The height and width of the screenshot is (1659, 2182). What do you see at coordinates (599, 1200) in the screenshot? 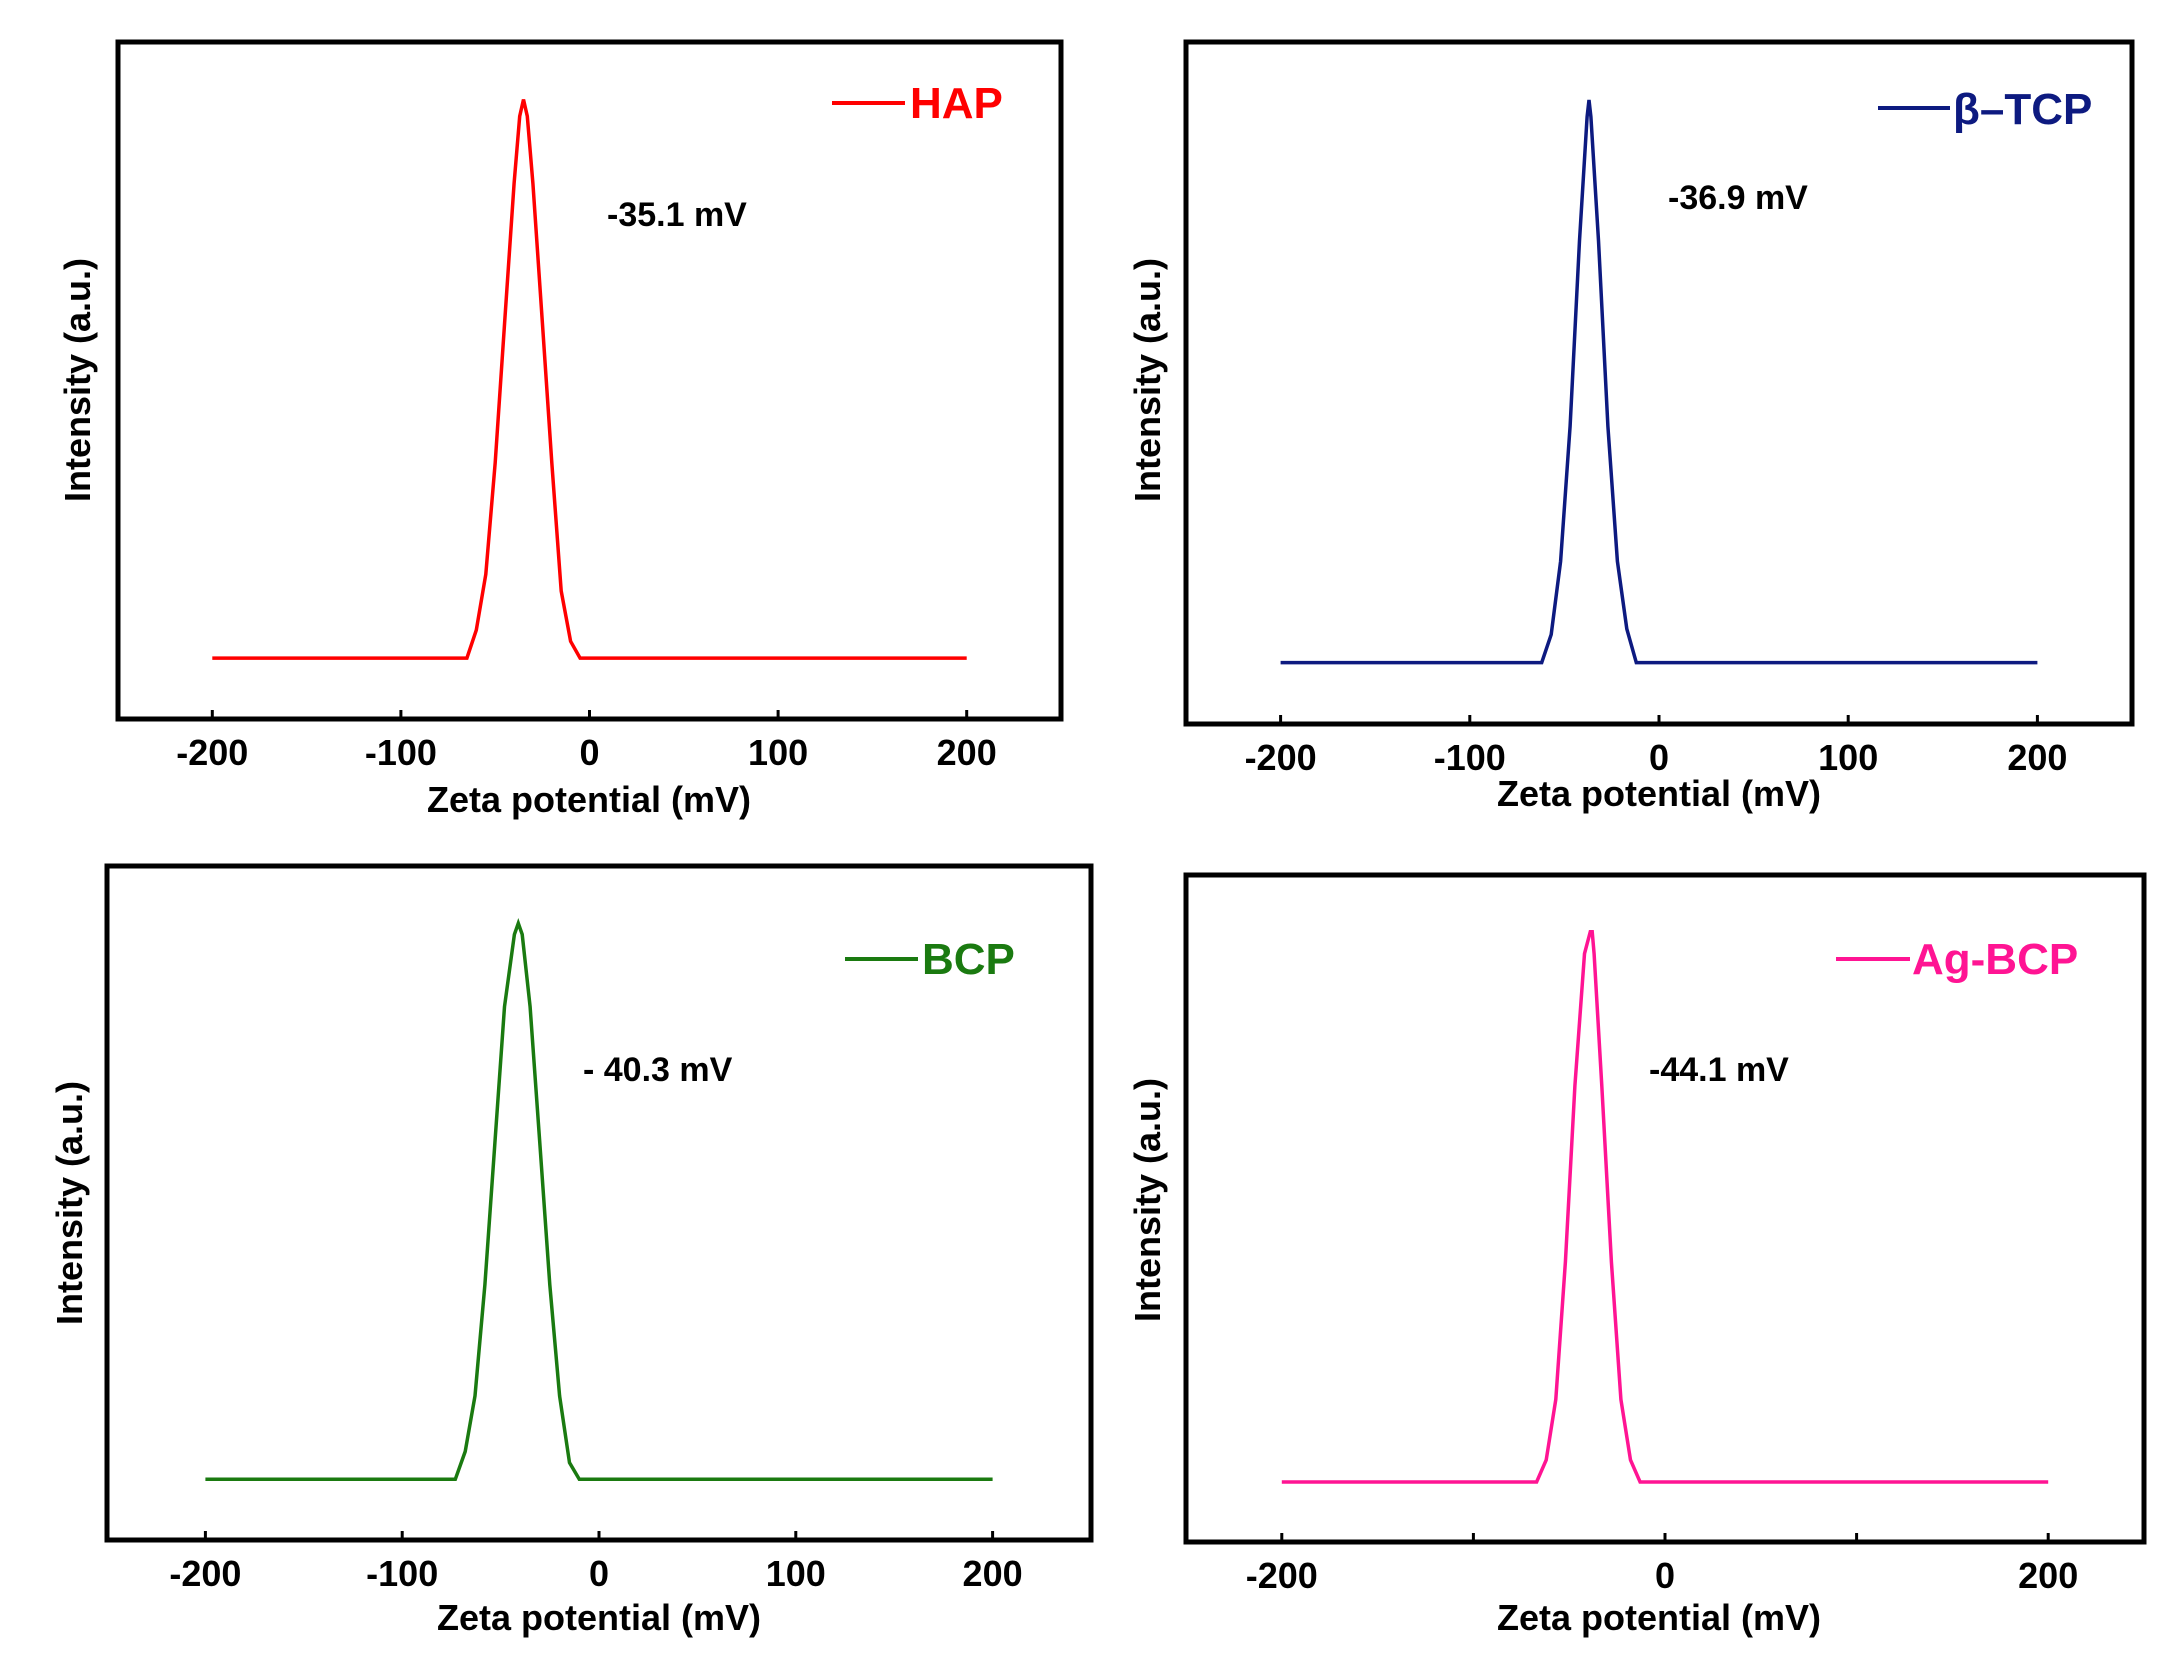
I see `series-line-bcp` at bounding box center [599, 1200].